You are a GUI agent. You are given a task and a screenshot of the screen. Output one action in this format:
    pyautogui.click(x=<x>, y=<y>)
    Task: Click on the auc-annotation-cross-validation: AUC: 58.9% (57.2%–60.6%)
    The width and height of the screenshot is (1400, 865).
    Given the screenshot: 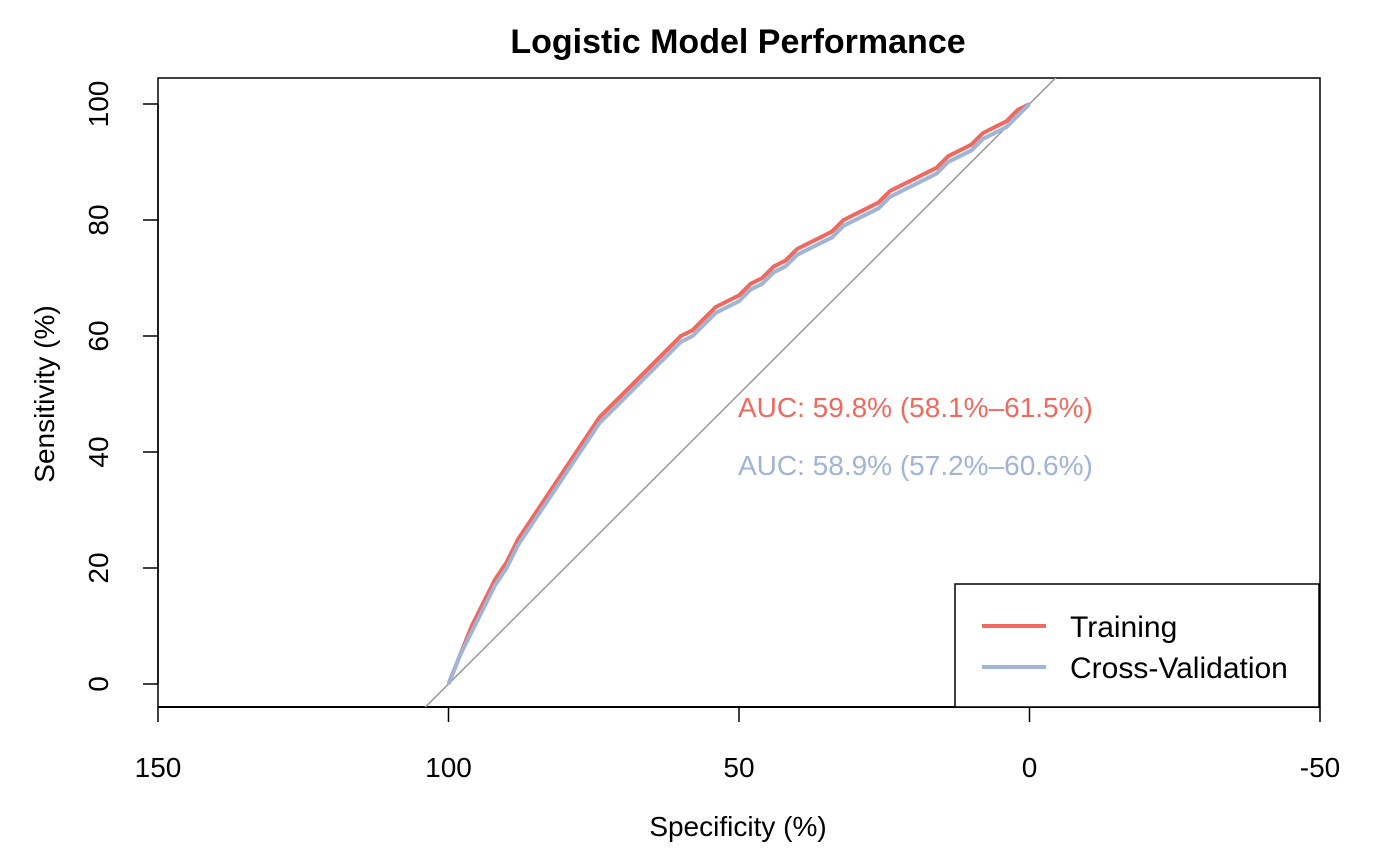 What is the action you would take?
    pyautogui.click(x=915, y=465)
    